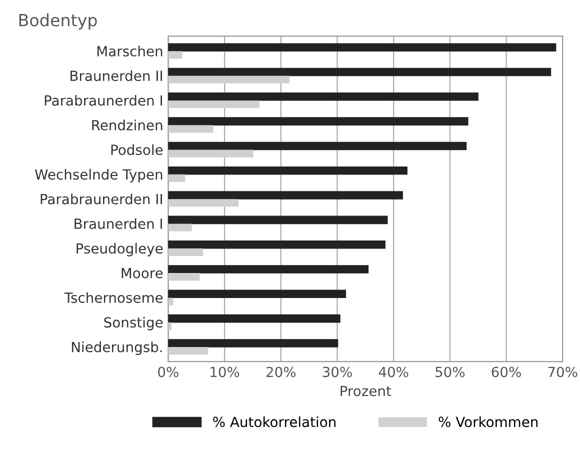 Image resolution: width=580 pixels, height=452 pixels. What do you see at coordinates (142, 273) in the screenshot?
I see `y-tick-label: Moore` at bounding box center [142, 273].